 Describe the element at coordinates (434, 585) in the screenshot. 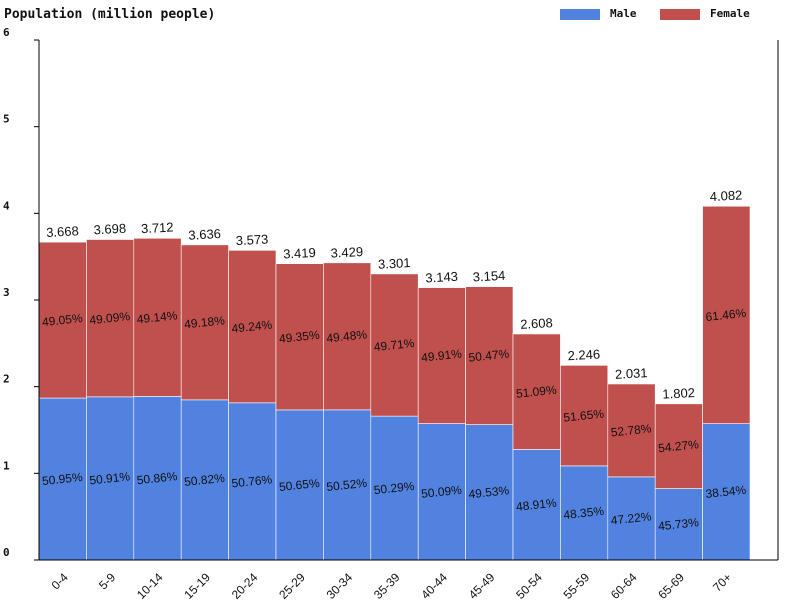

I see `x-tick-label: 40-44` at that location.